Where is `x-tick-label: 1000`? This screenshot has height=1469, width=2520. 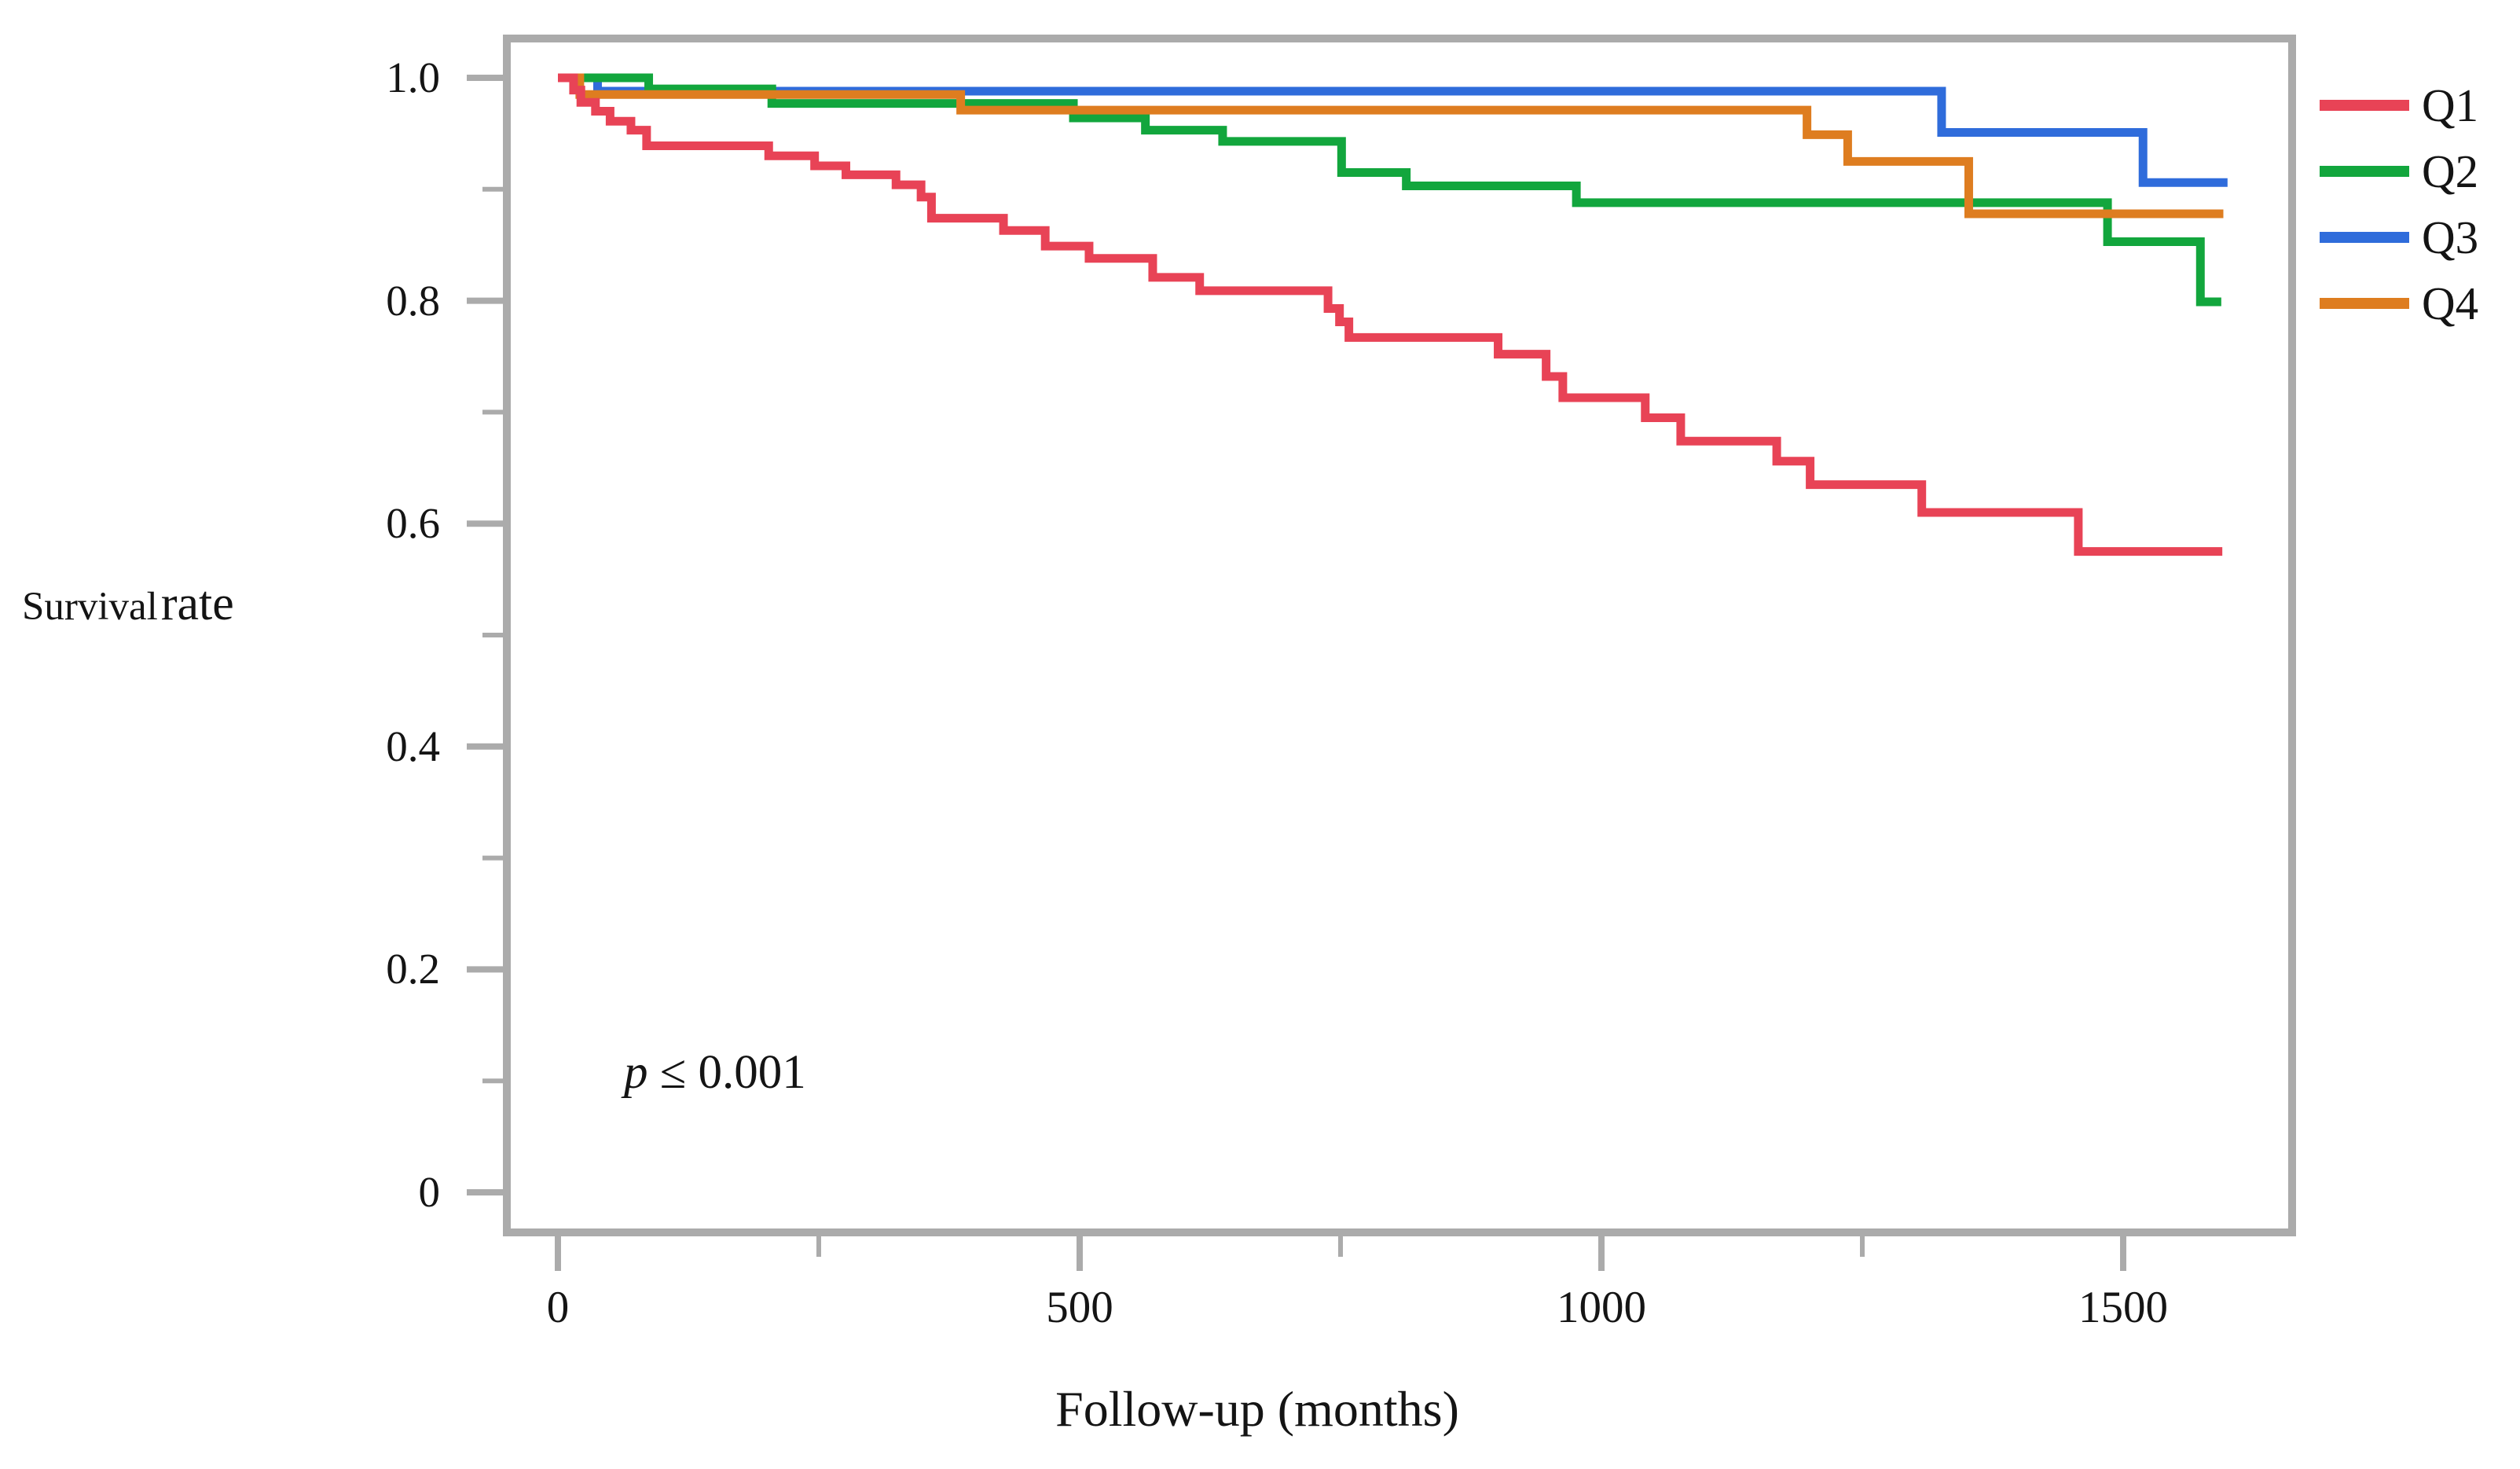
x-tick-label: 1000 is located at coordinates (1601, 1307).